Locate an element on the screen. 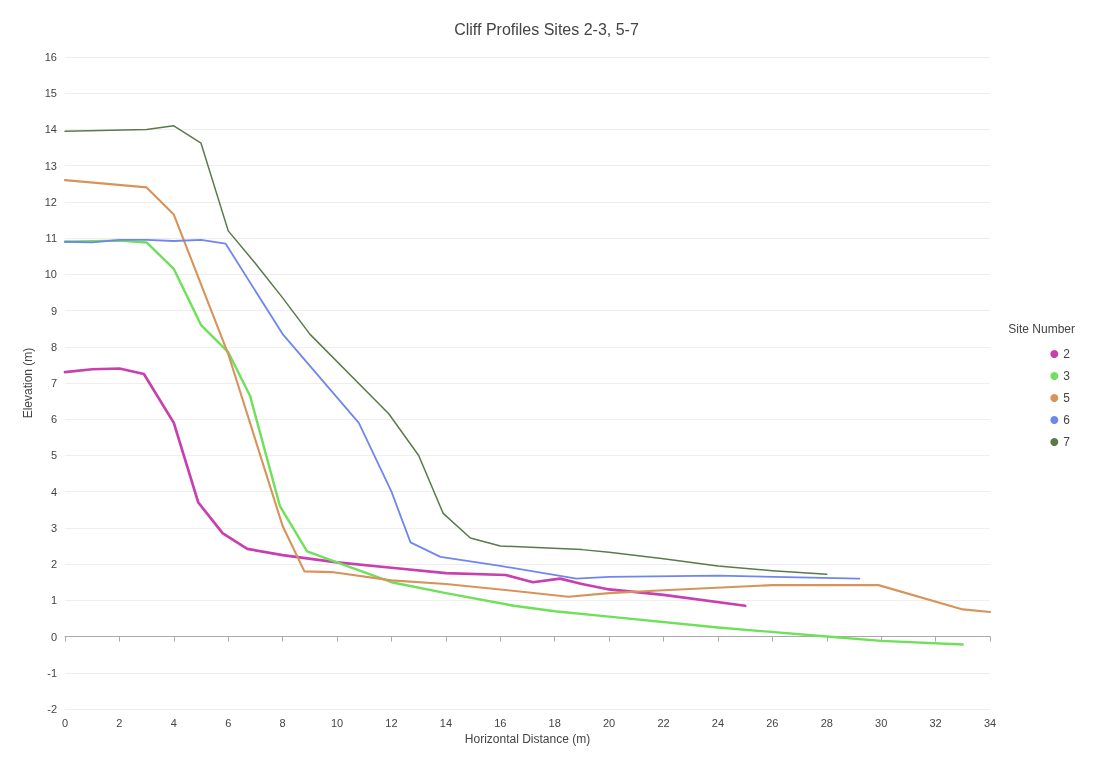  legend-label: 5 is located at coordinates (1067, 398).